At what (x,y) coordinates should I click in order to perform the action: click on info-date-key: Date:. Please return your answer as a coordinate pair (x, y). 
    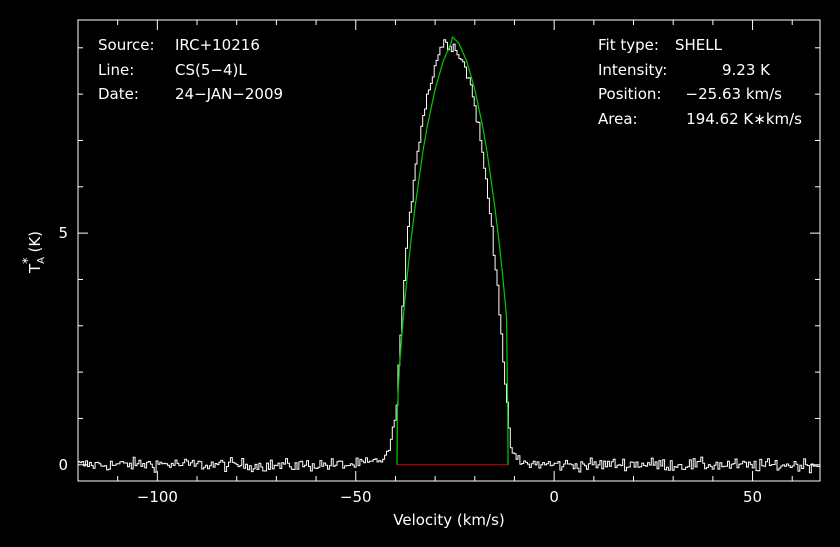
    Looking at the image, I should click on (118, 94).